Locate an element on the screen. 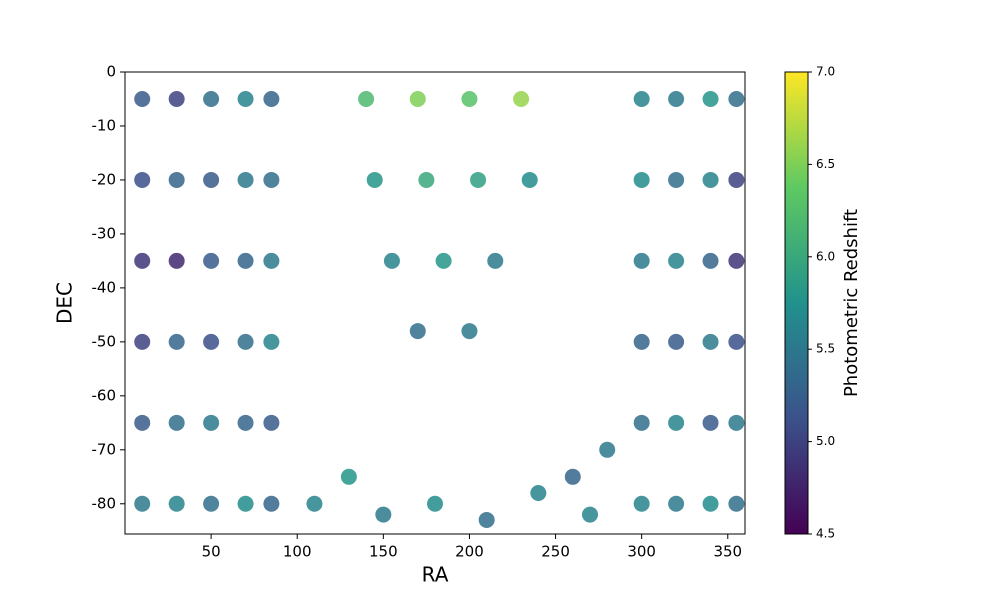 Image resolution: width=1000 pixels, height=600 pixels. x-tick-label: 50 is located at coordinates (211, 552).